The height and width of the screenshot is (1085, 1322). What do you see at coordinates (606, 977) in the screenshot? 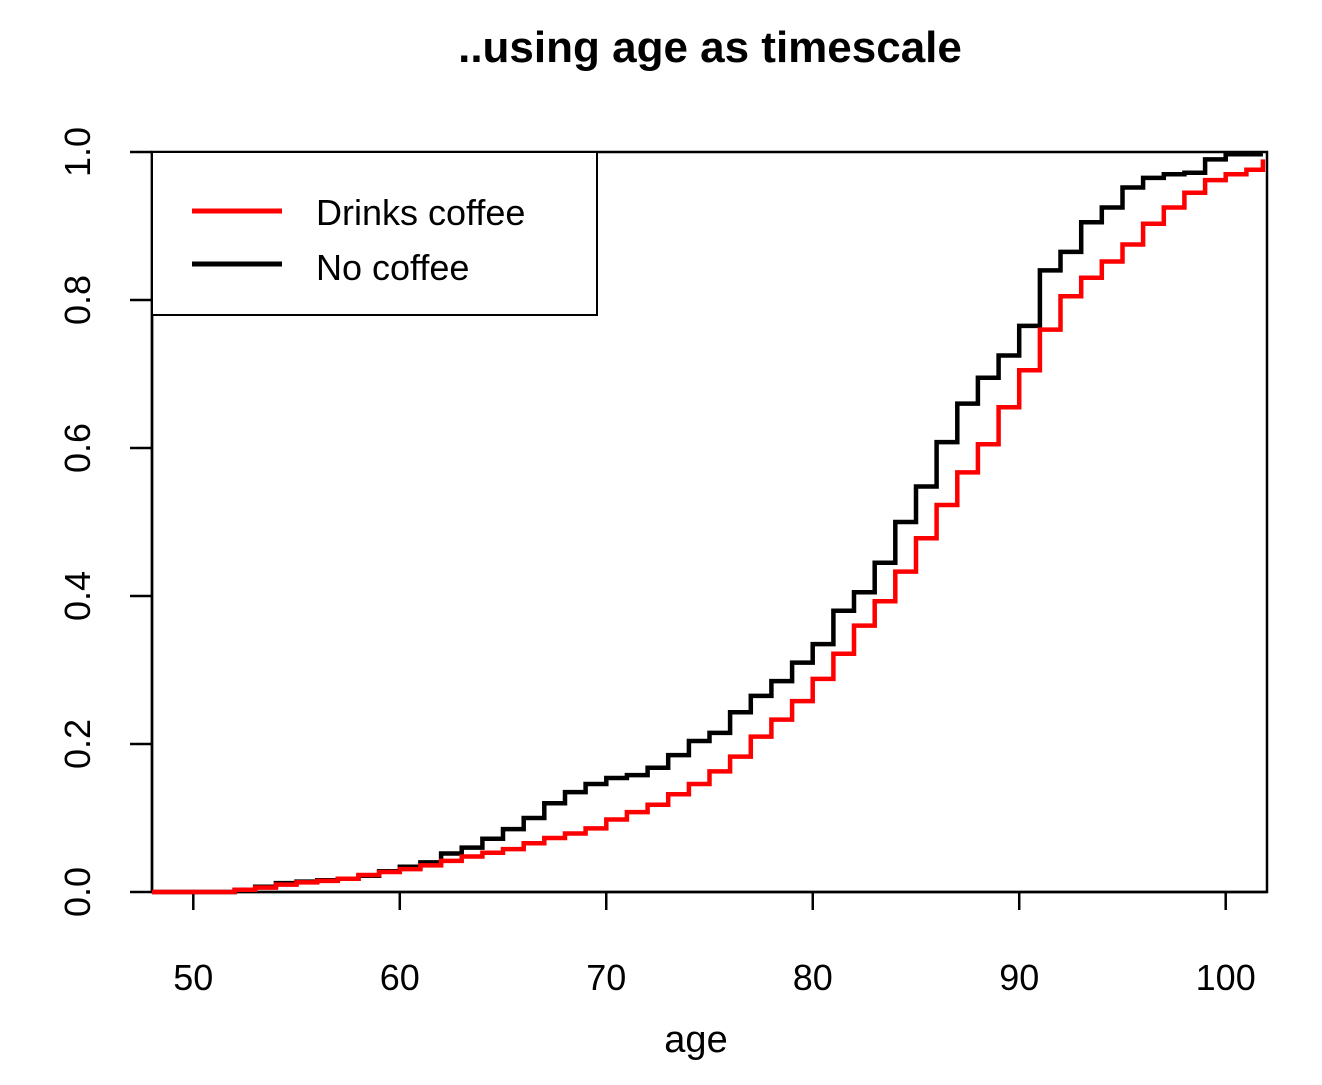
I see `x-tick-label: 70` at bounding box center [606, 977].